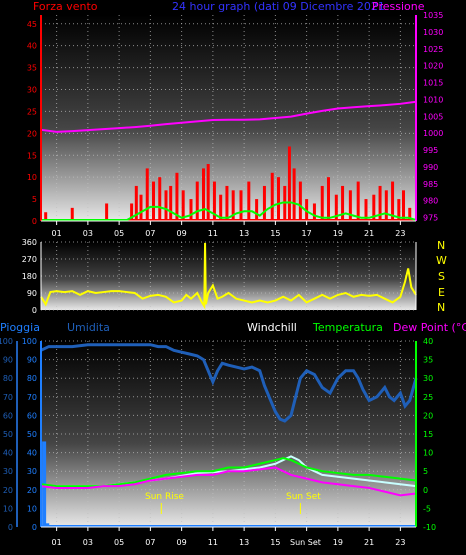 The height and width of the screenshot is (555, 466). What do you see at coordinates (433, 83) in the screenshot?
I see `pressure-tick-label: 1015` at bounding box center [433, 83].